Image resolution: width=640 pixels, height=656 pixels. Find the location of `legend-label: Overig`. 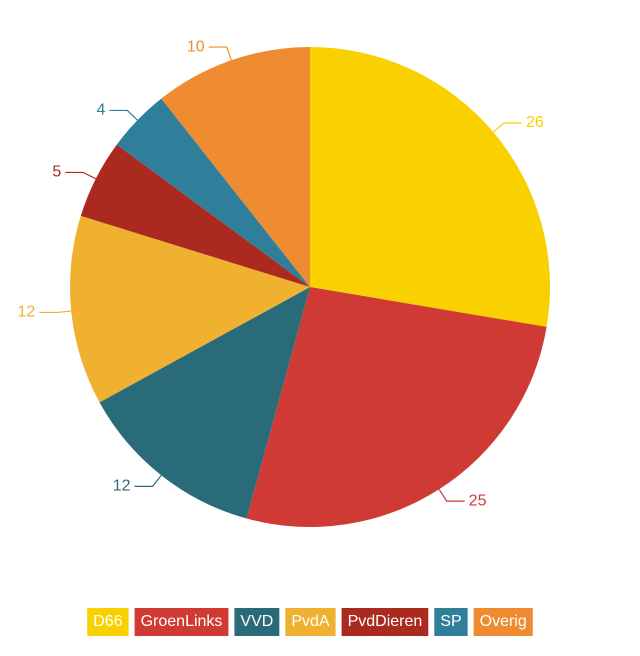

legend-label: Overig is located at coordinates (503, 621).